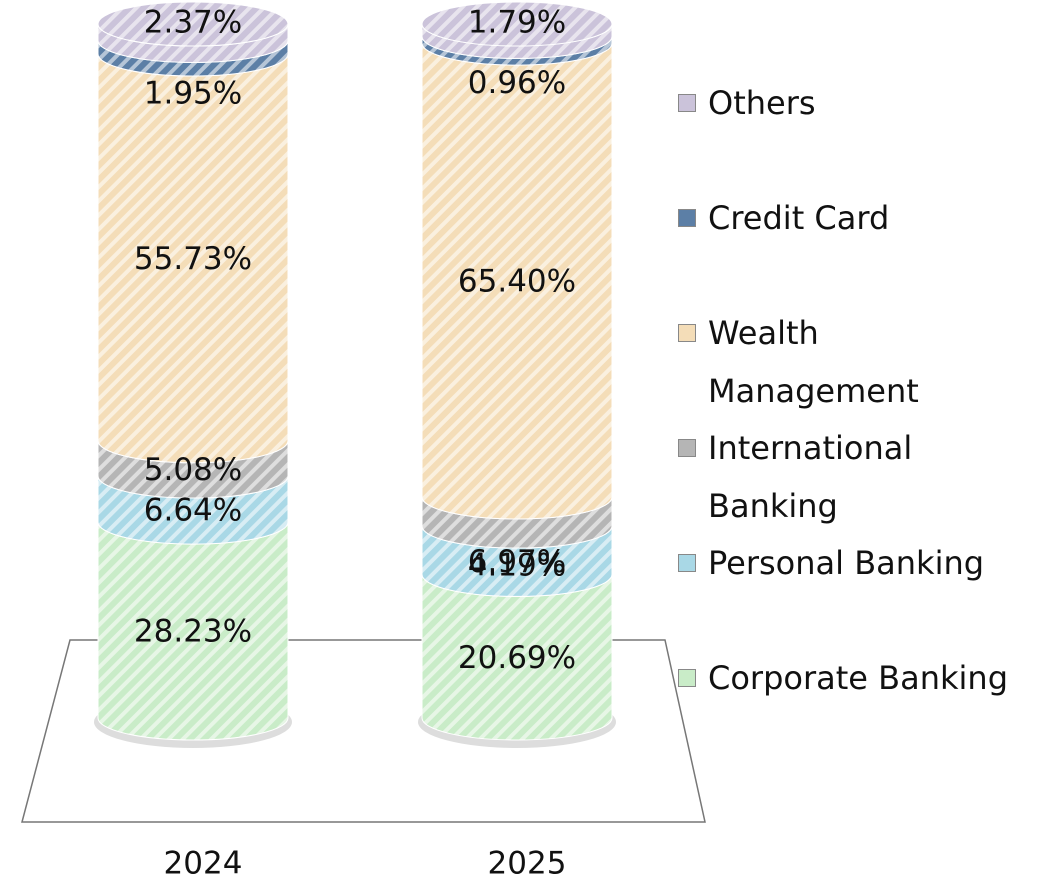 The width and height of the screenshot is (1053, 890). Describe the element at coordinates (863, 597) in the screenshot. I see `legend-item: Personal Banking` at that location.